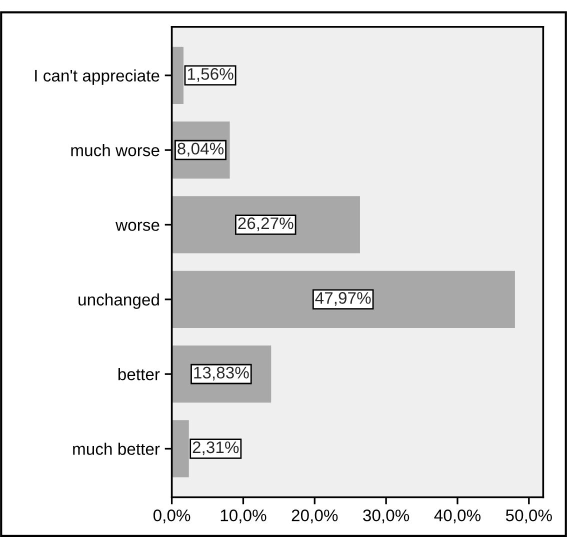  I want to click on x-tick-label: 50,0%, so click(529, 517).